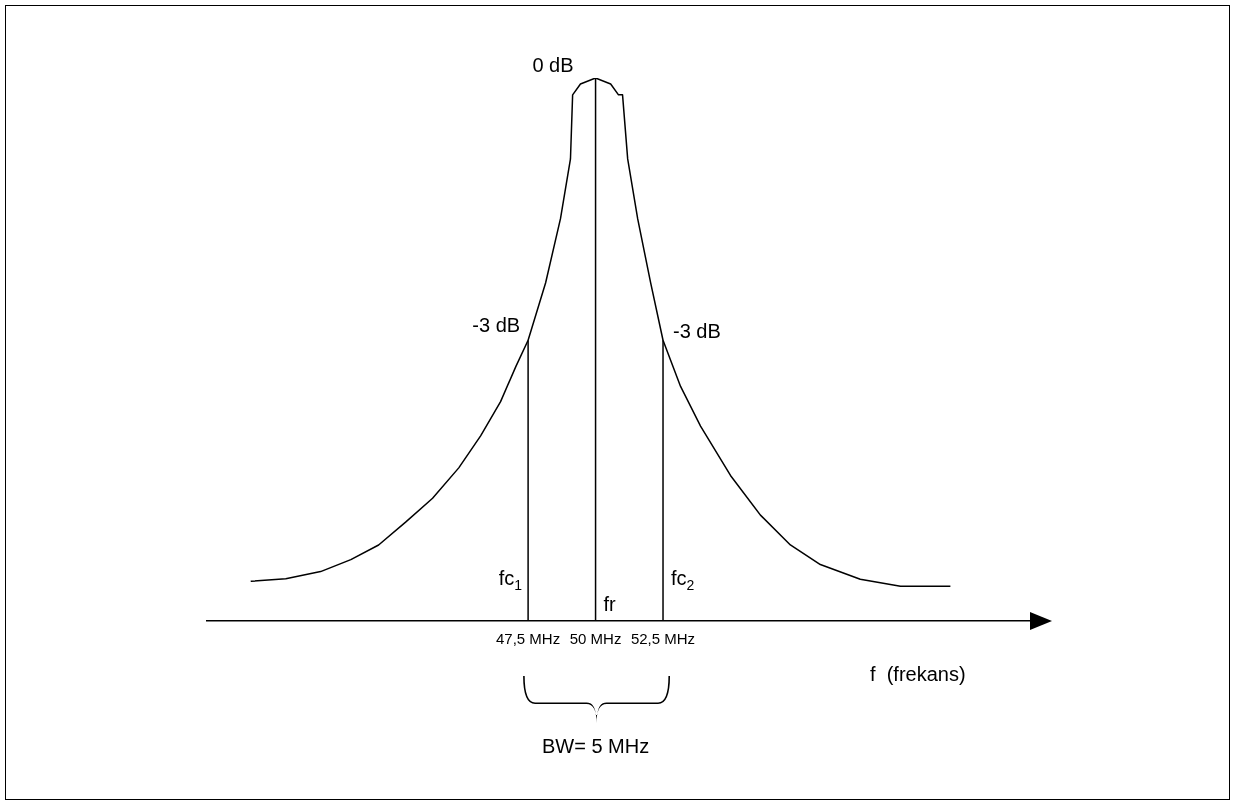 The width and height of the screenshot is (1235, 804). What do you see at coordinates (595, 639) in the screenshot?
I see `x-tick-label: 50 MHz` at bounding box center [595, 639].